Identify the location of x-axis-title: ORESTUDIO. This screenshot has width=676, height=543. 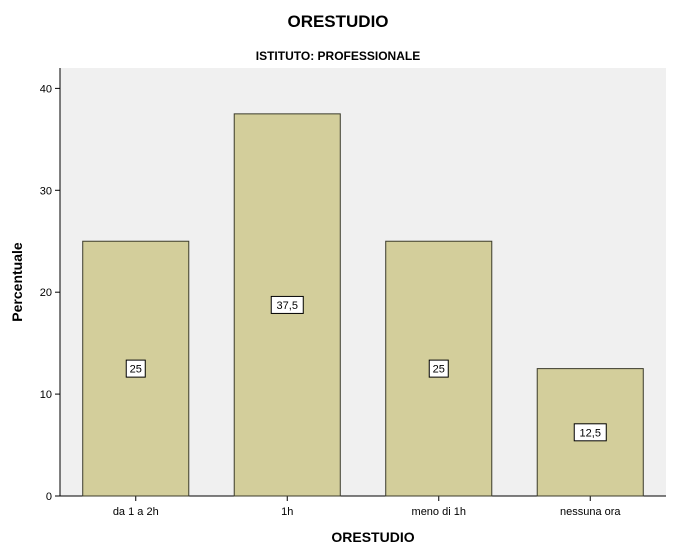
(372, 536).